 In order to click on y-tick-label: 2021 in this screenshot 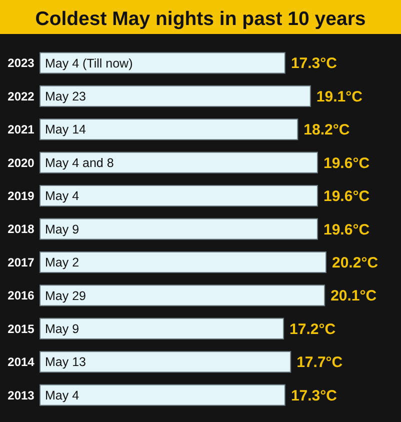, I will do `click(21, 129)`.